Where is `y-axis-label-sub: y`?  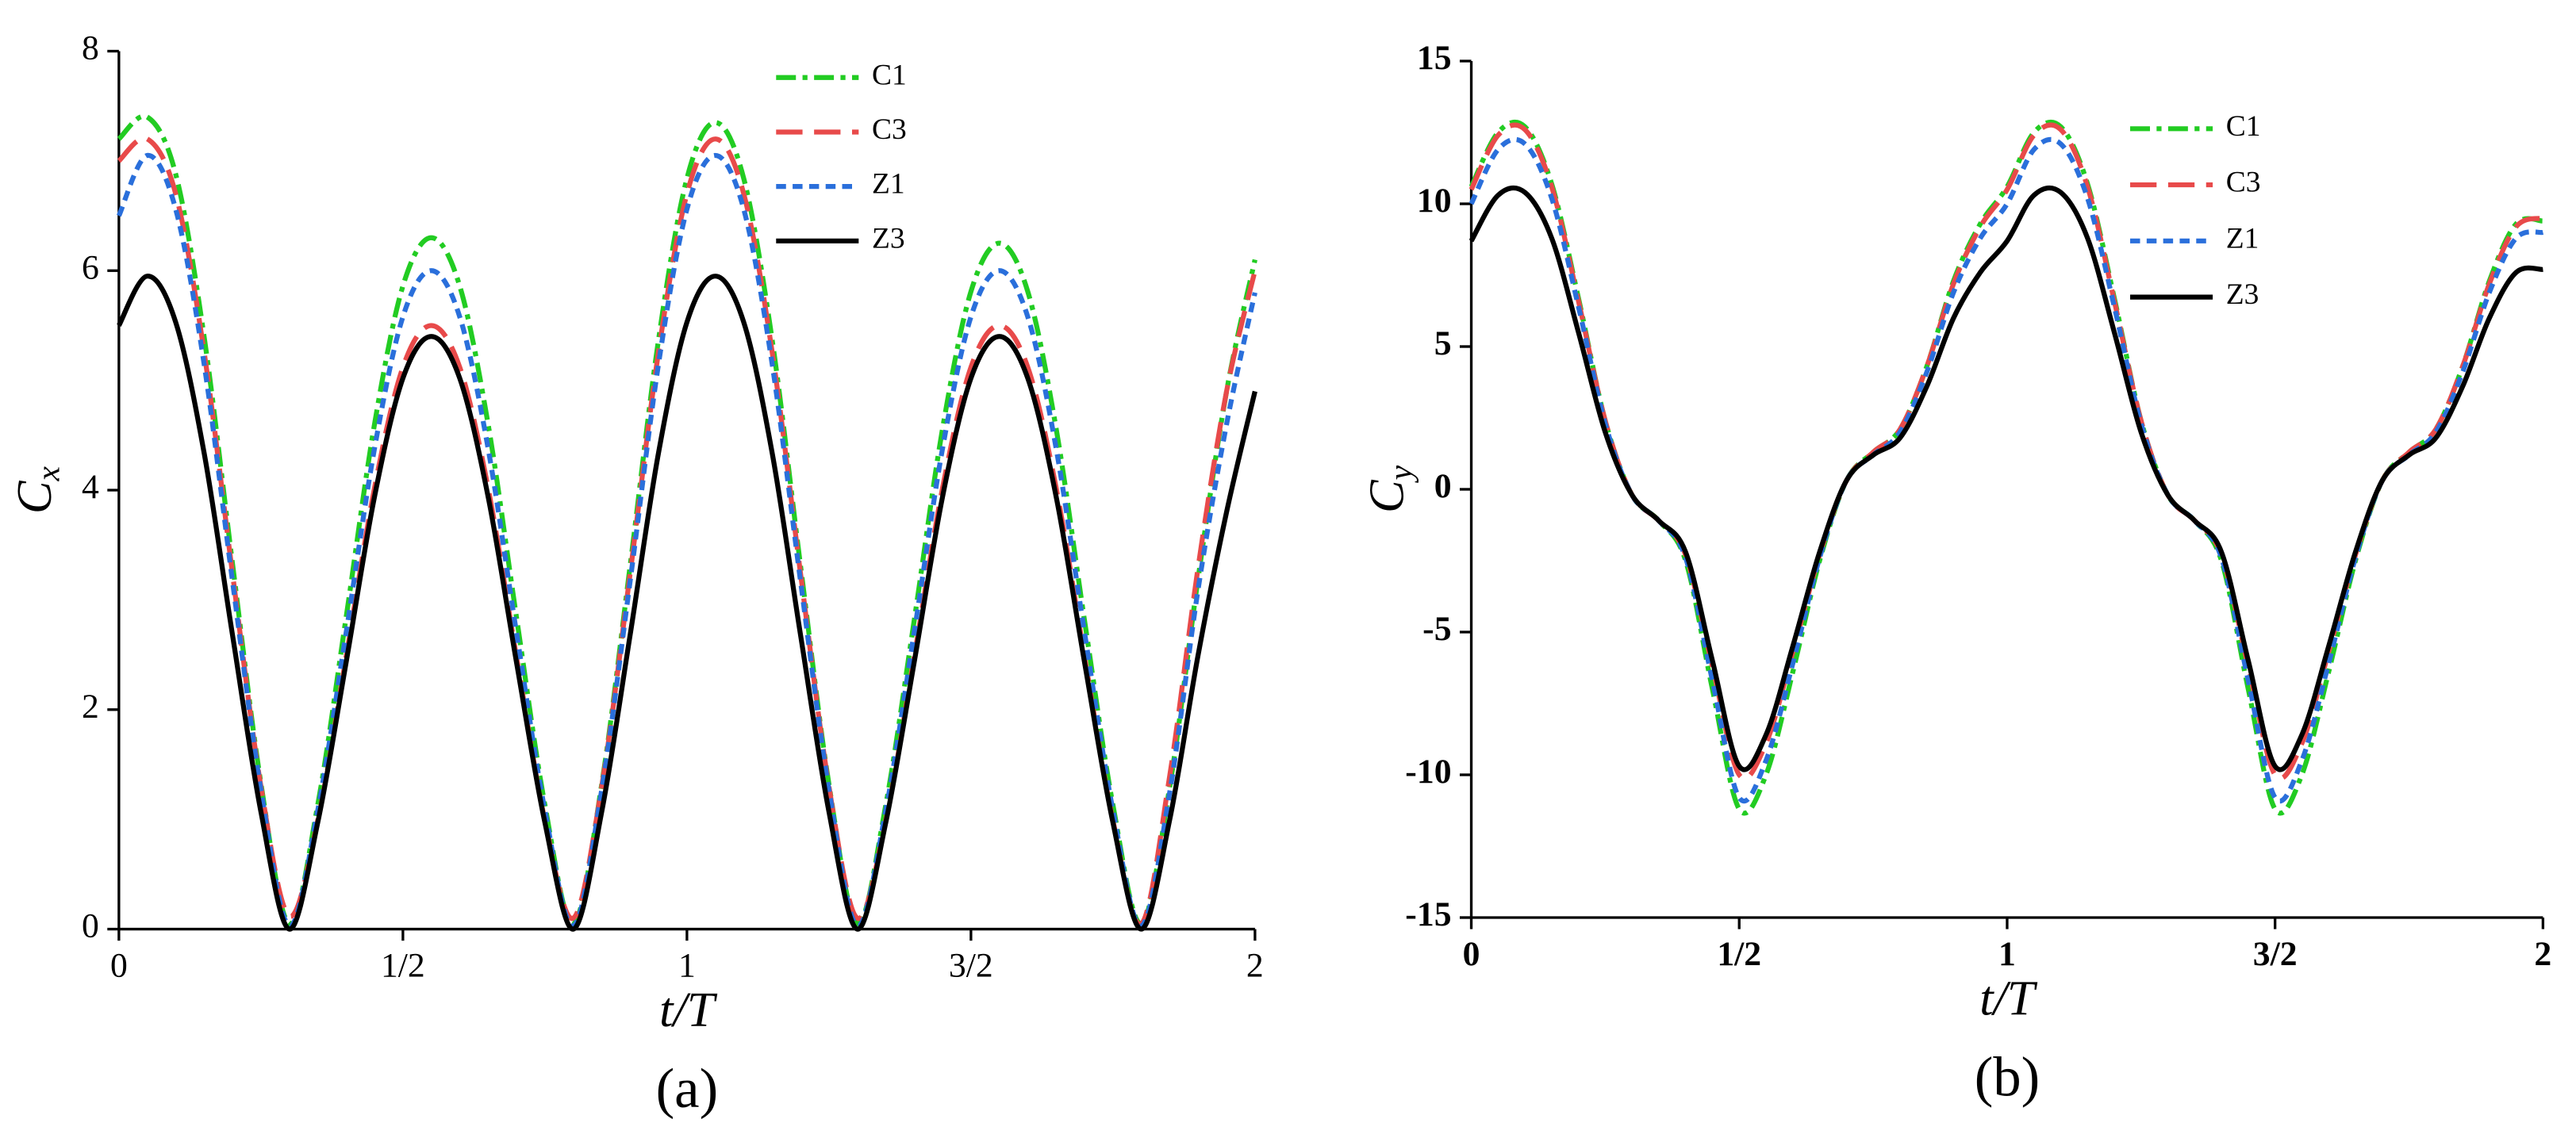 y-axis-label-sub: y is located at coordinates (1401, 474).